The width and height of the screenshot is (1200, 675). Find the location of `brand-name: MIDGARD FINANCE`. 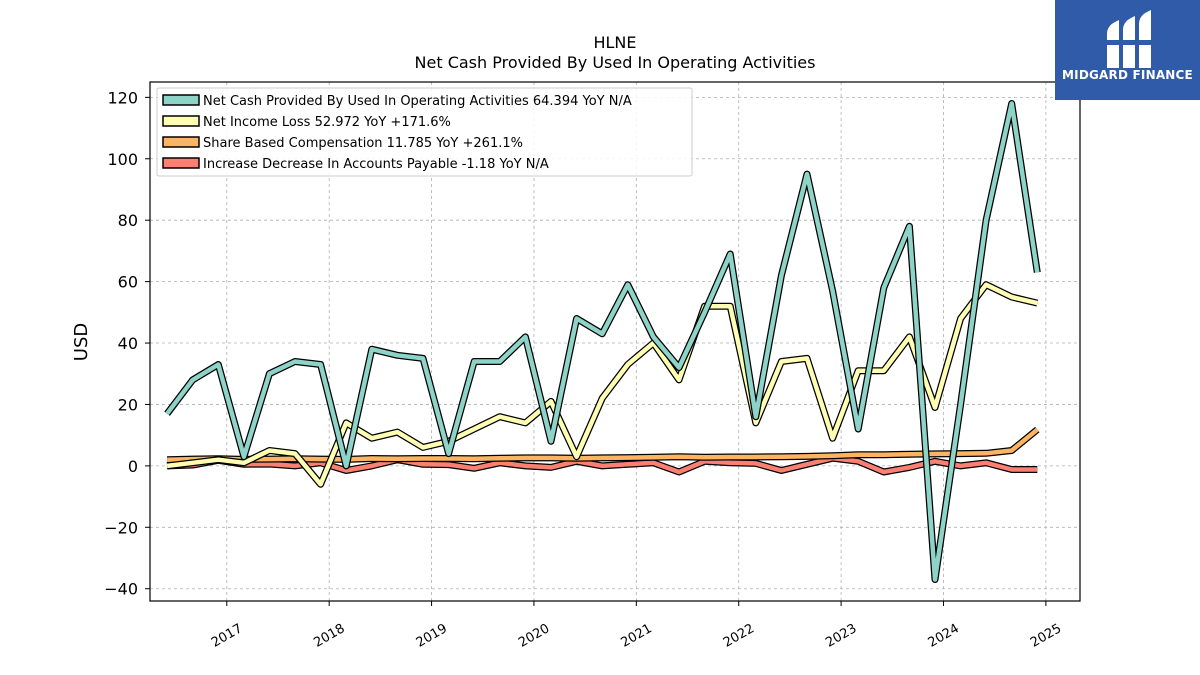

brand-name: MIDGARD FINANCE is located at coordinates (1127, 75).